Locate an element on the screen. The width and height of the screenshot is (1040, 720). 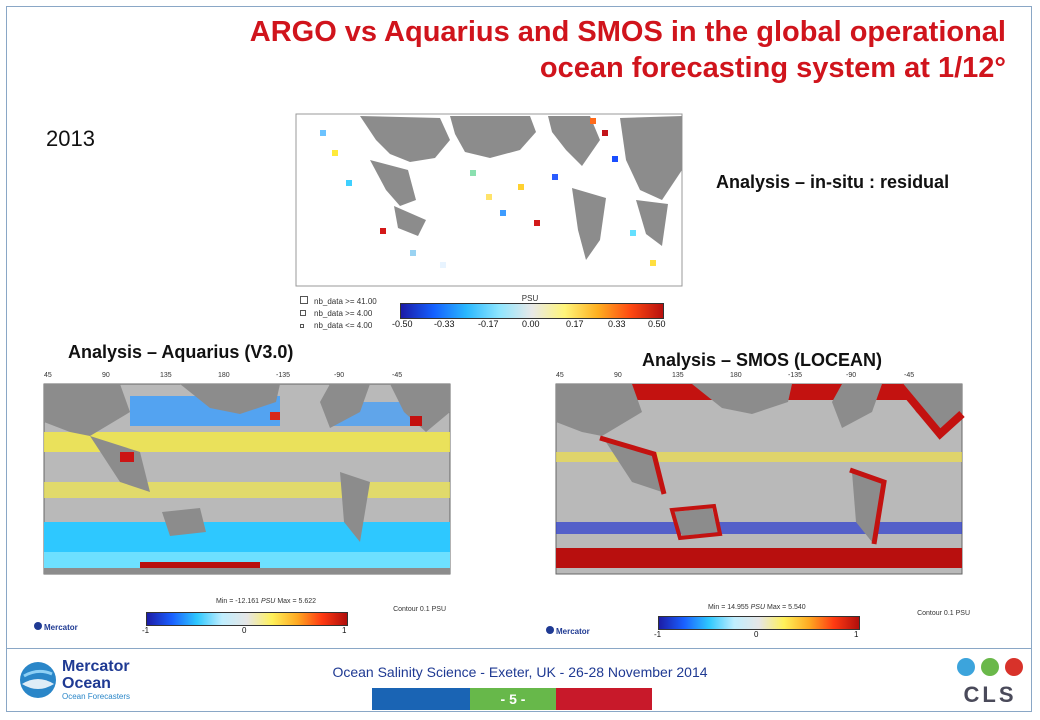
legend-row-3-label: nb_data <= is located at coordinates (334, 325).